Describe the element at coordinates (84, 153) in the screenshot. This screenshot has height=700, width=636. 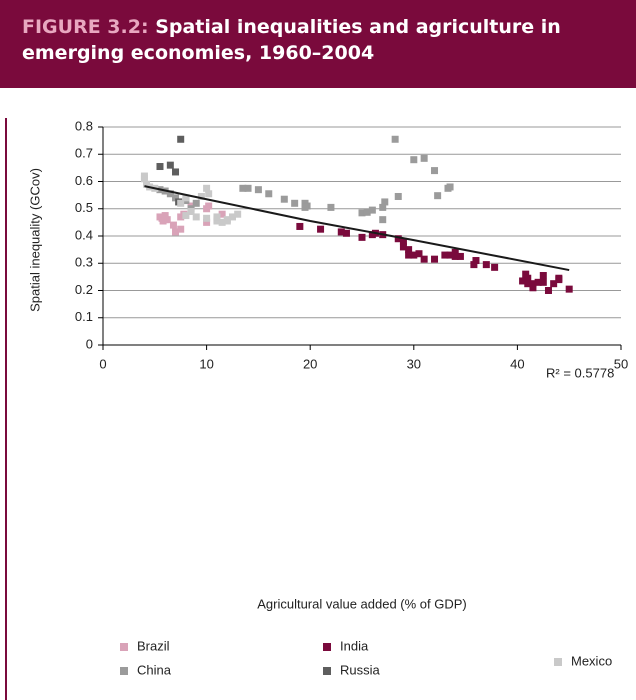
I see `y-tick-label: 0.7` at that location.